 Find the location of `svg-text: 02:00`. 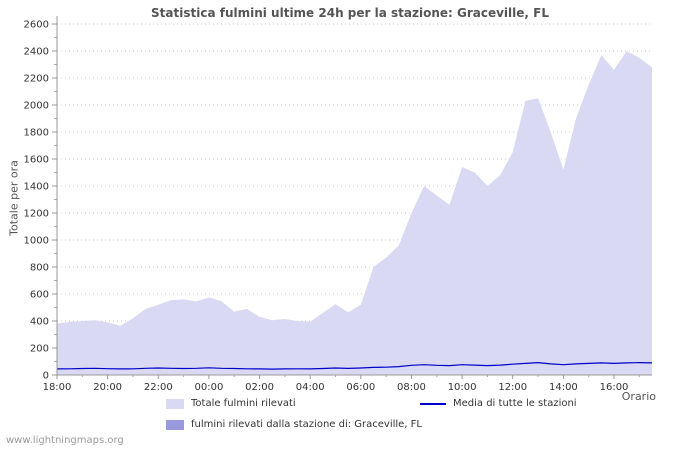

svg-text: 02:00 is located at coordinates (259, 387).